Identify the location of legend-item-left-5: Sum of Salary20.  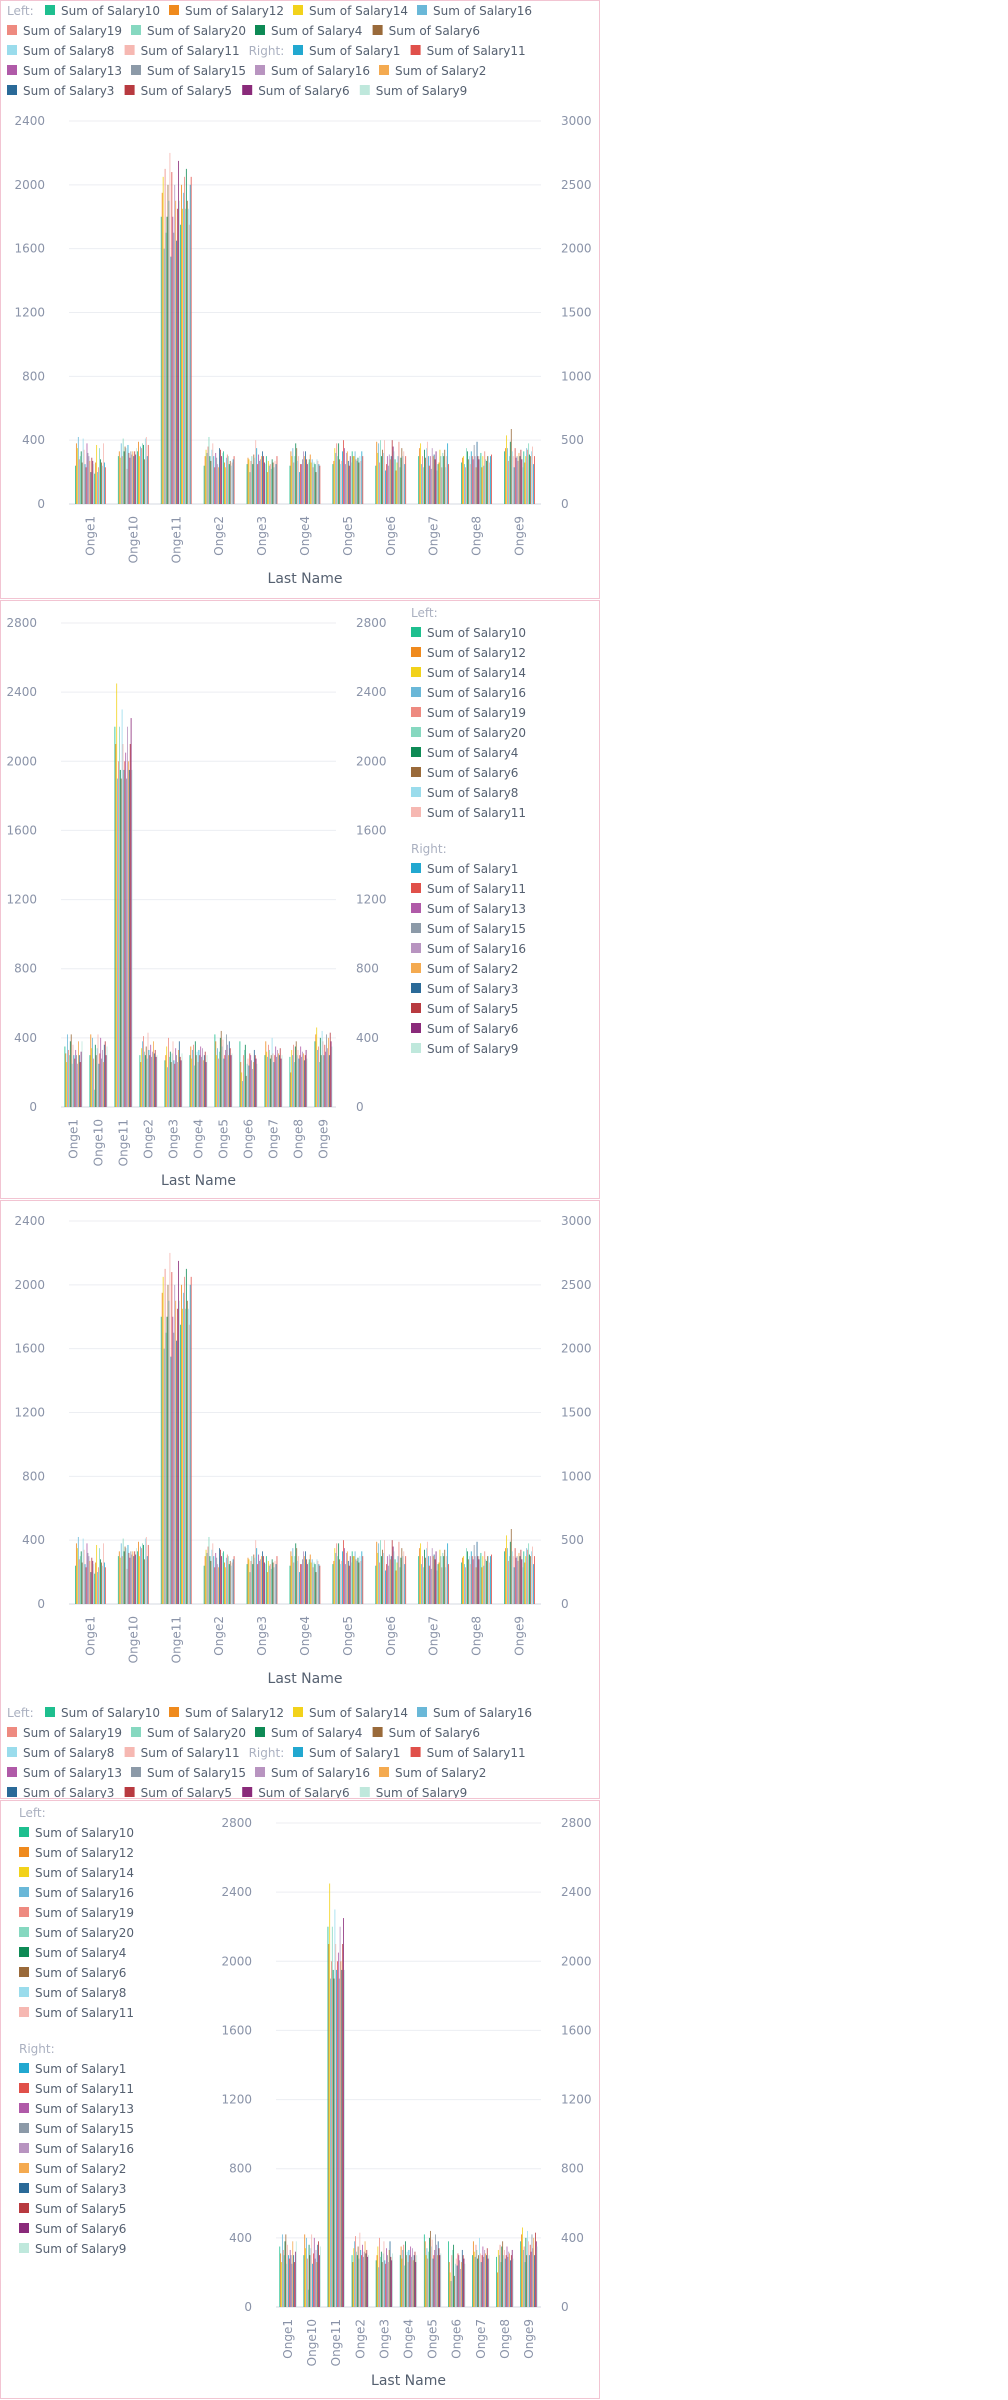
(196, 31).